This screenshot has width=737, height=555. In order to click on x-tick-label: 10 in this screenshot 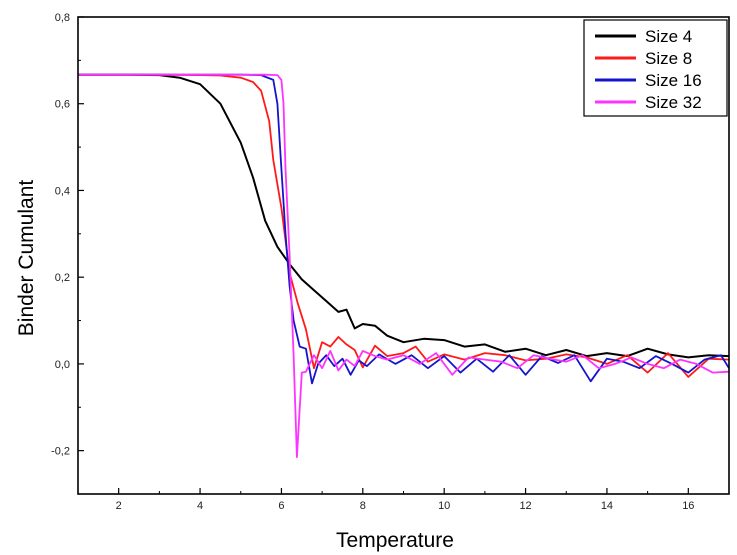, I will do `click(444, 506)`.